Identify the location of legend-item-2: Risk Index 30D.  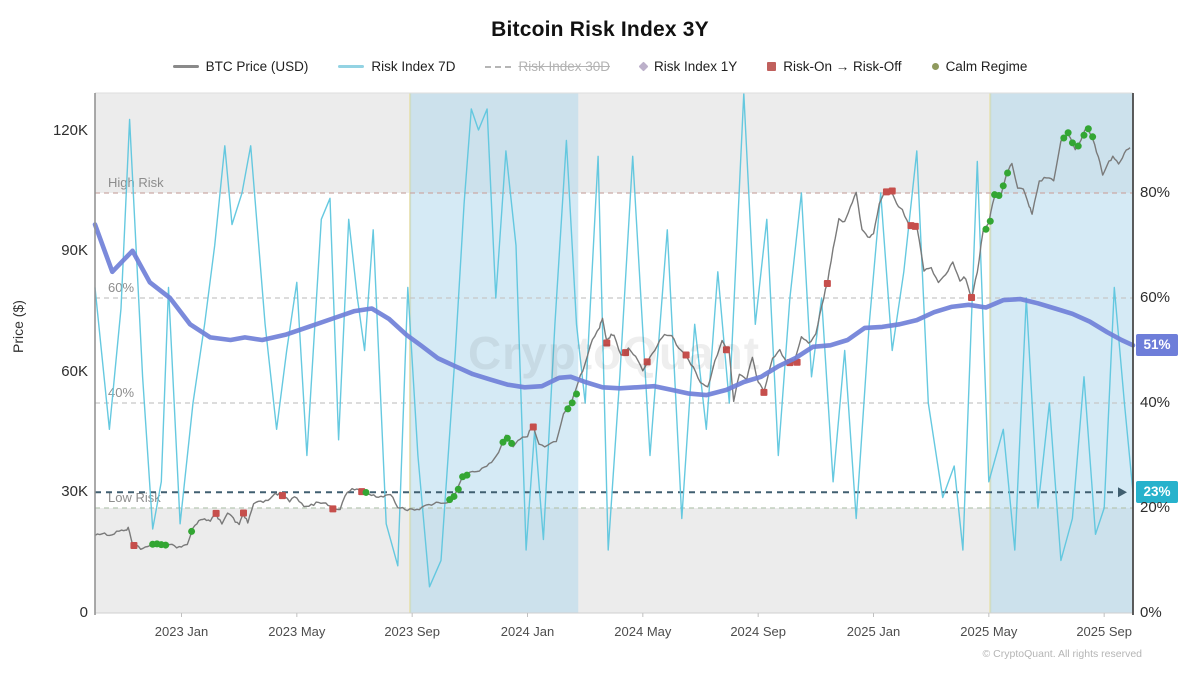
(547, 66).